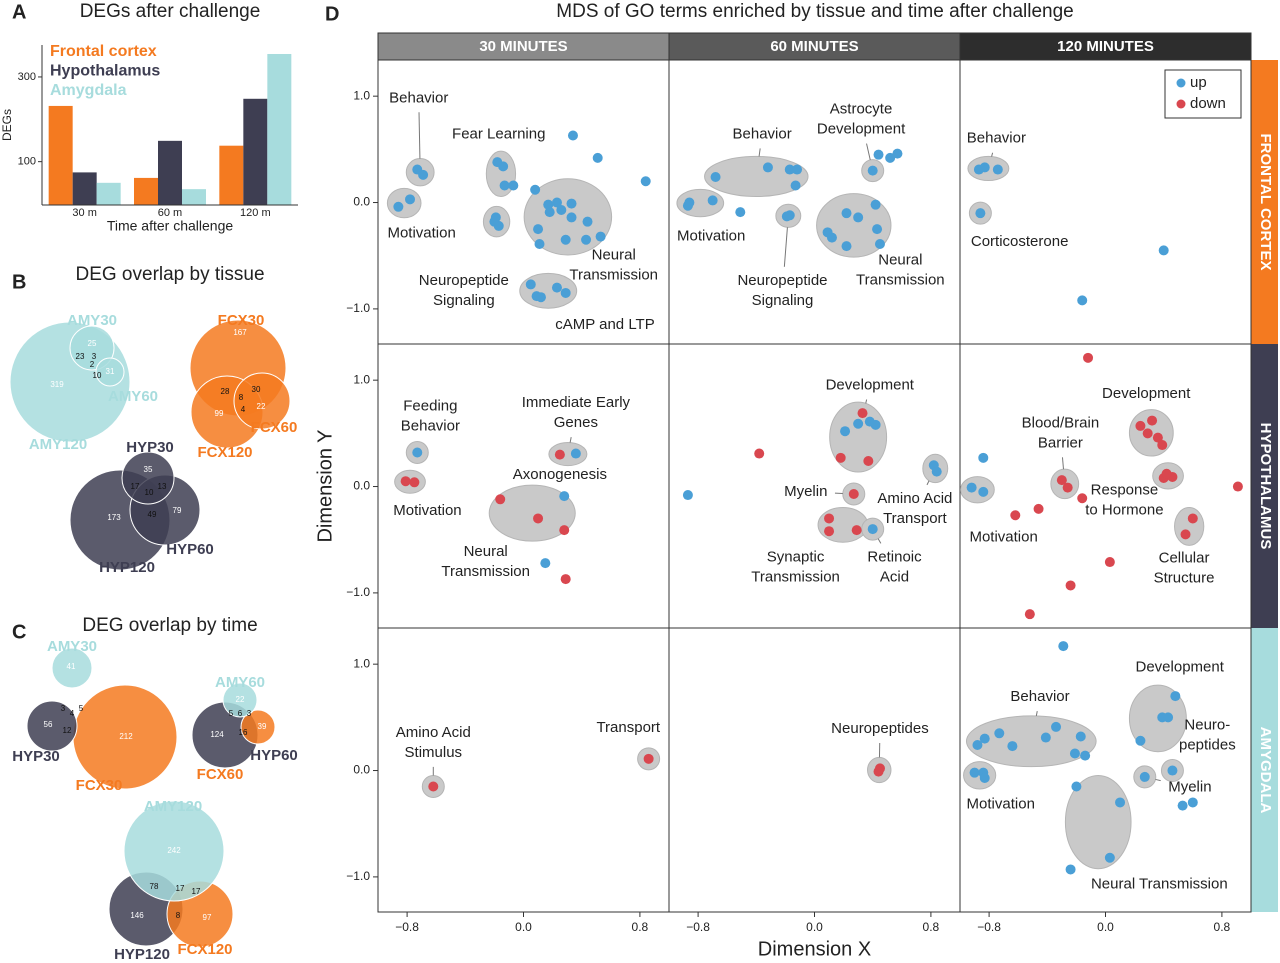 The width and height of the screenshot is (1280, 963). Describe the element at coordinates (255, 213) in the screenshot. I see `x-tick-label: 120 m` at that location.